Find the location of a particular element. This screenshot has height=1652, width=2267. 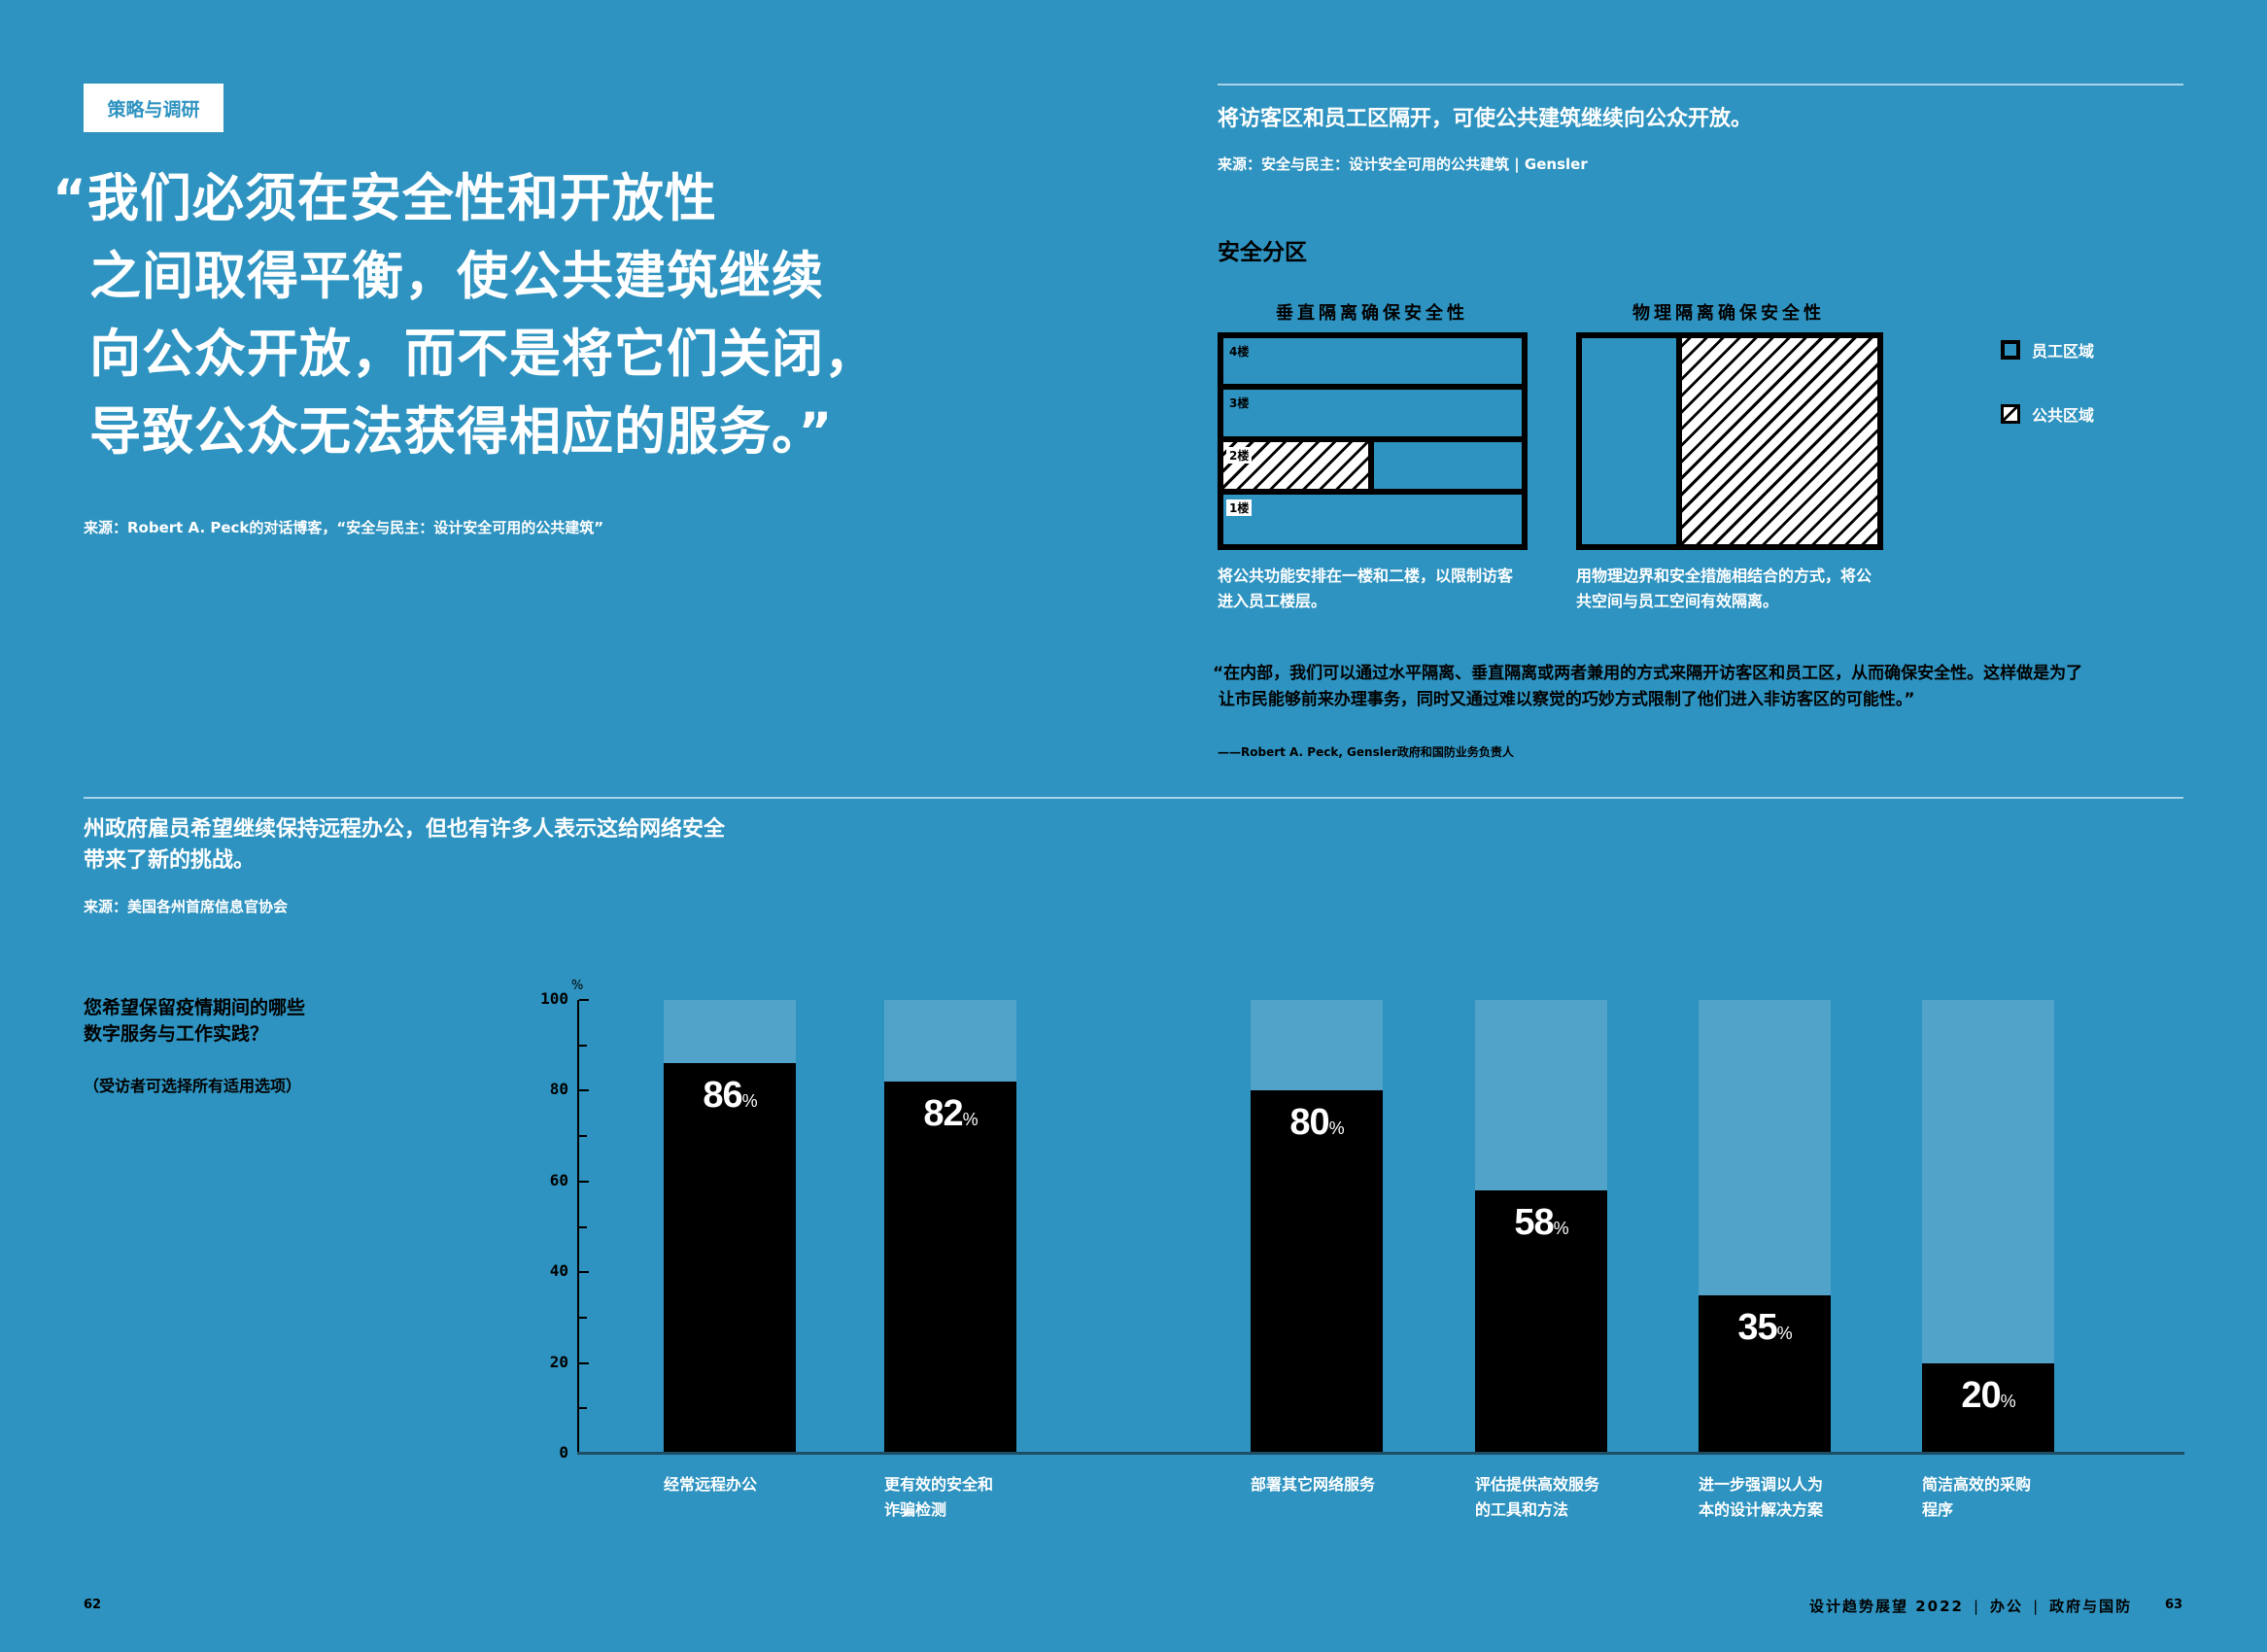

floor-label: 4楼 is located at coordinates (1239, 352).